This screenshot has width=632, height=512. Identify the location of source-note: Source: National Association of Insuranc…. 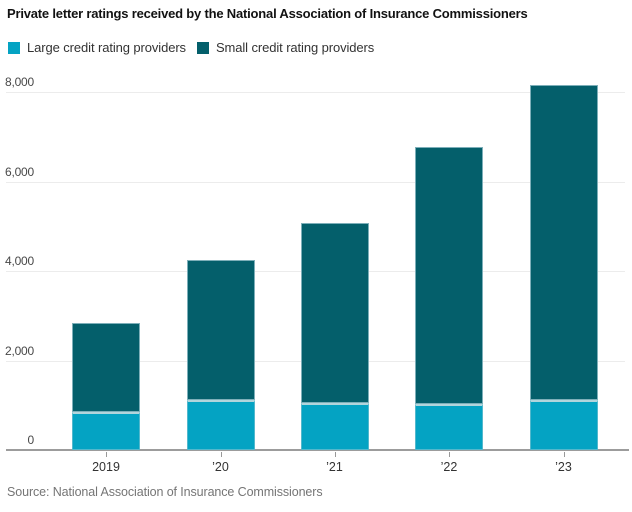
(165, 492).